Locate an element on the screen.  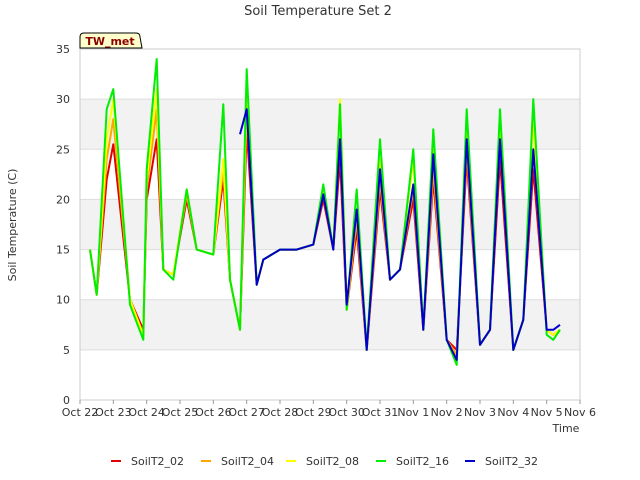
y-tick-label: 35 is located at coordinates (63, 49).